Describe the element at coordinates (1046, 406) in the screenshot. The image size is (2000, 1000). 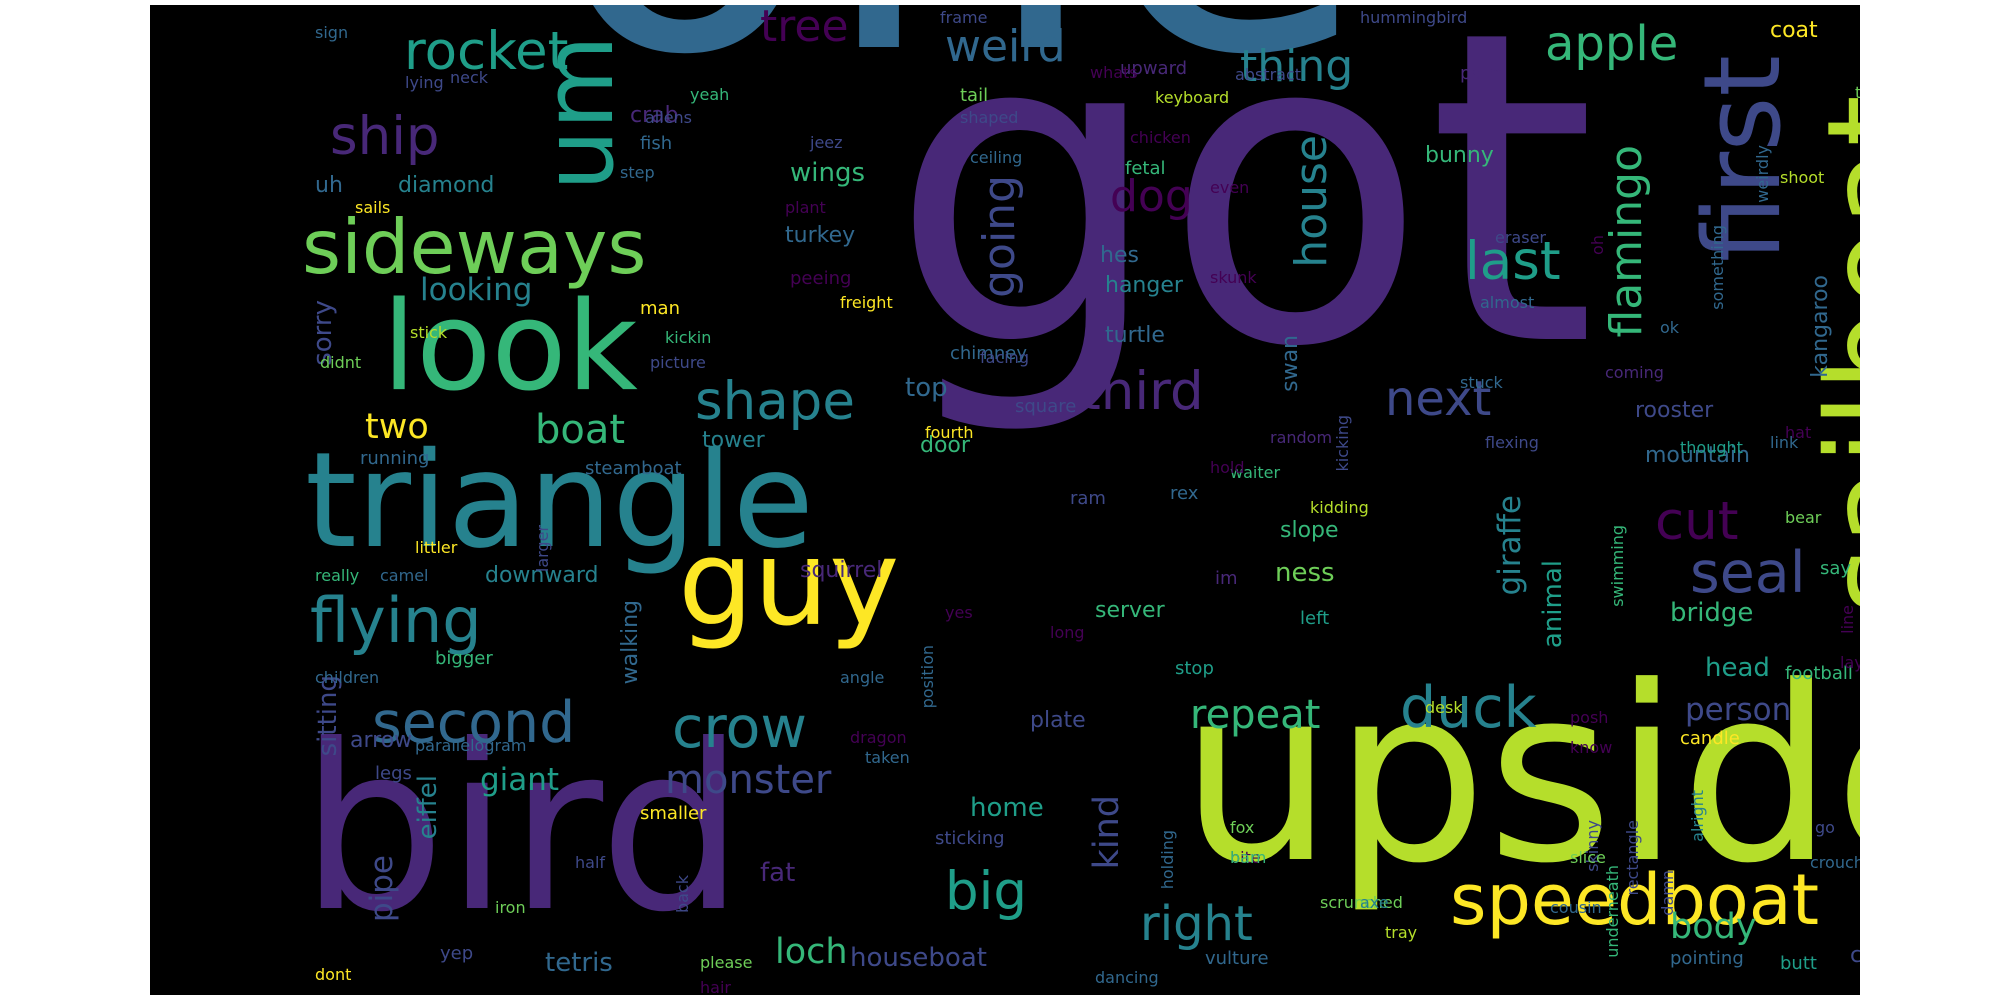
I see `word-square: square` at that location.